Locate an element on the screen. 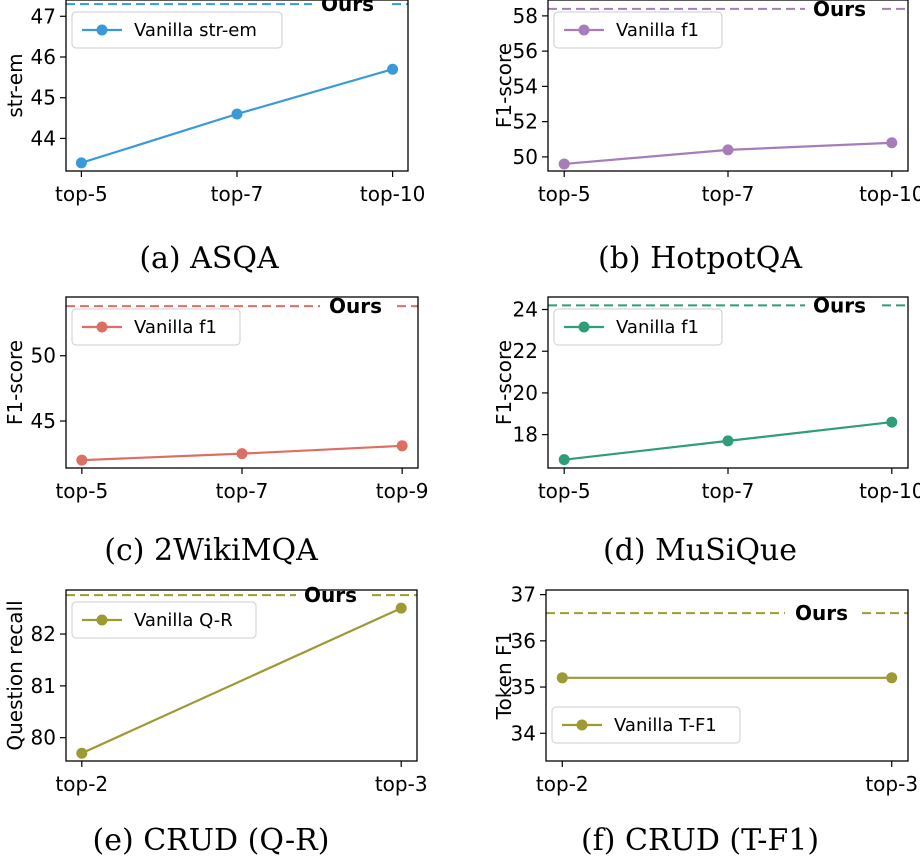  y-tick-label: 18 is located at coordinates (525, 435).